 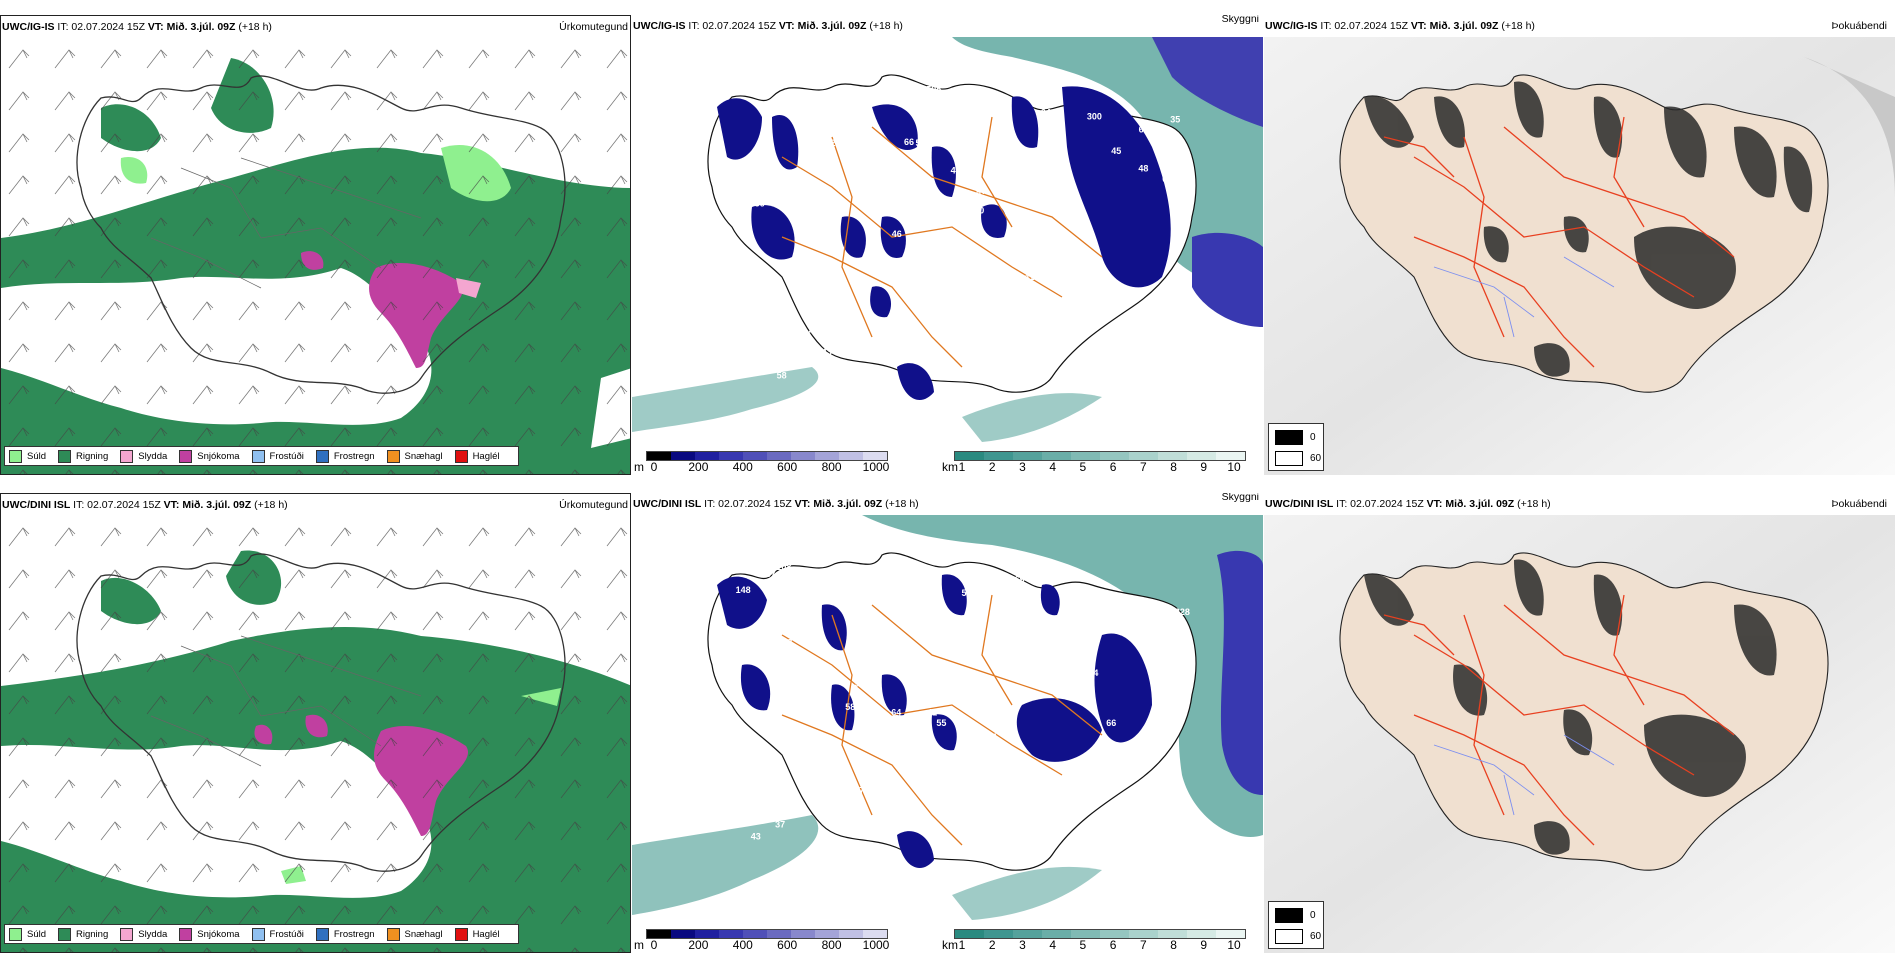 I want to click on scale-unit: m, so click(x=639, y=467).